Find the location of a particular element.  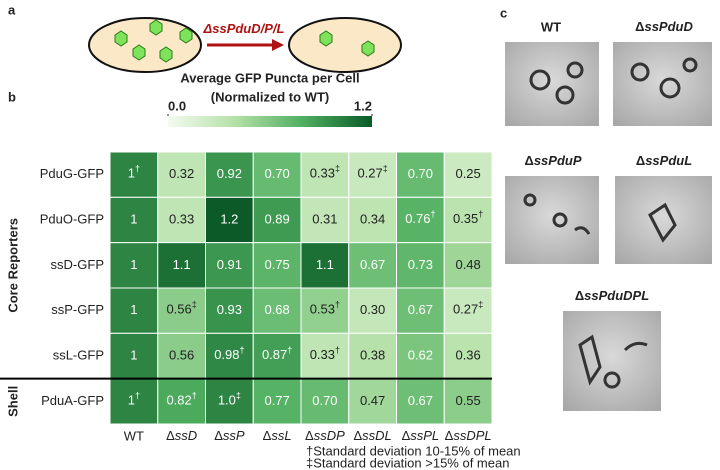

micrograph-label: WT is located at coordinates (551, 26).